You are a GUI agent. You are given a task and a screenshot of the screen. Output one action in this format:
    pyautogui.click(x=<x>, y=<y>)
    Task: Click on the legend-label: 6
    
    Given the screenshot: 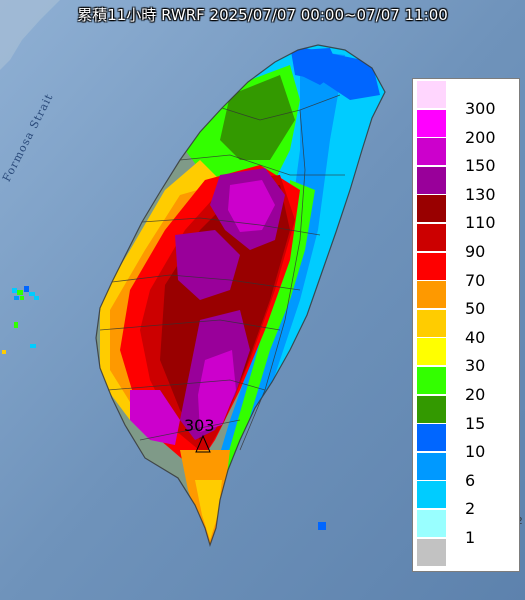 What is the action you would take?
    pyautogui.click(x=470, y=480)
    